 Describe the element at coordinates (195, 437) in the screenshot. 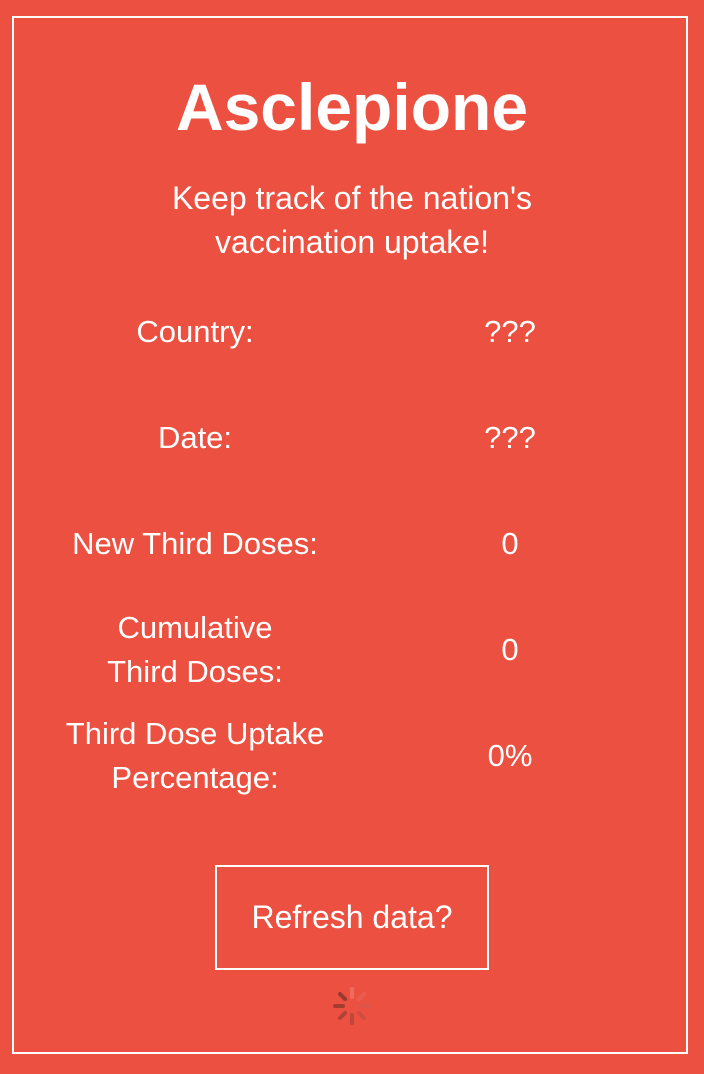

I see `date-label: Date:` at that location.